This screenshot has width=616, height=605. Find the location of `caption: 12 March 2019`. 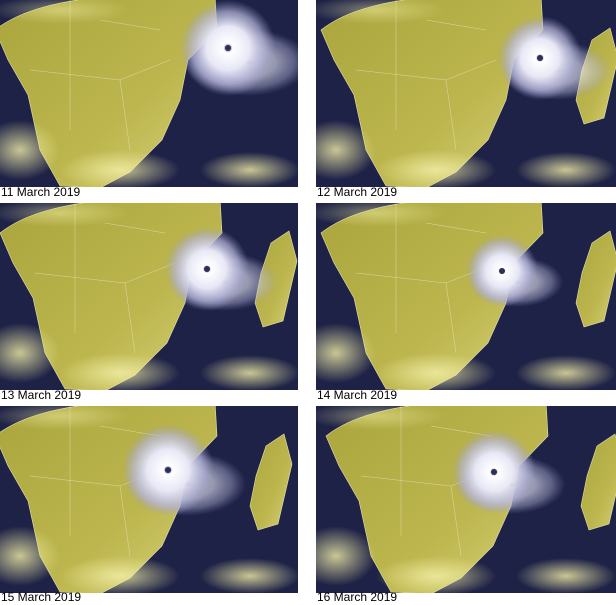

caption: 12 March 2019 is located at coordinates (357, 192).